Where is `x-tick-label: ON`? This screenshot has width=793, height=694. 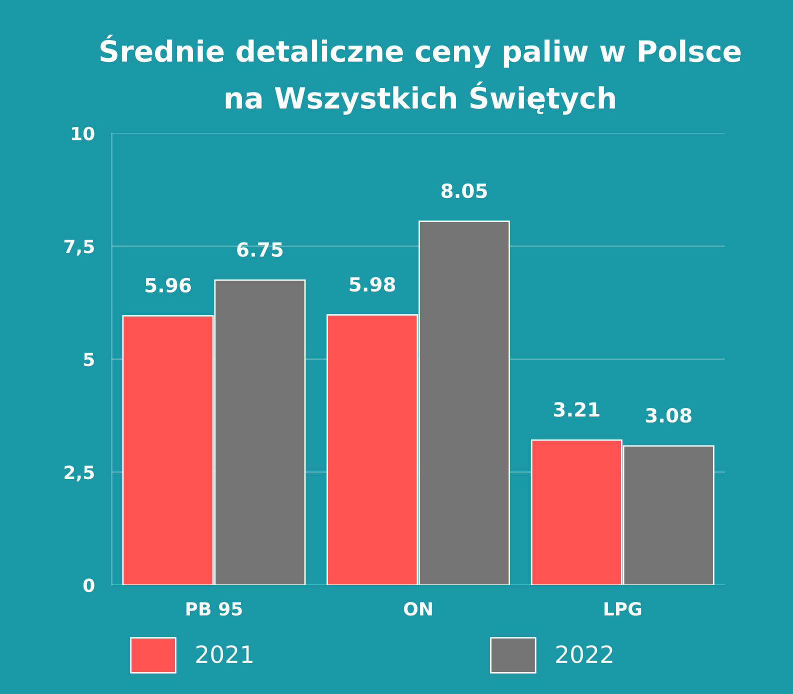 x-tick-label: ON is located at coordinates (418, 609).